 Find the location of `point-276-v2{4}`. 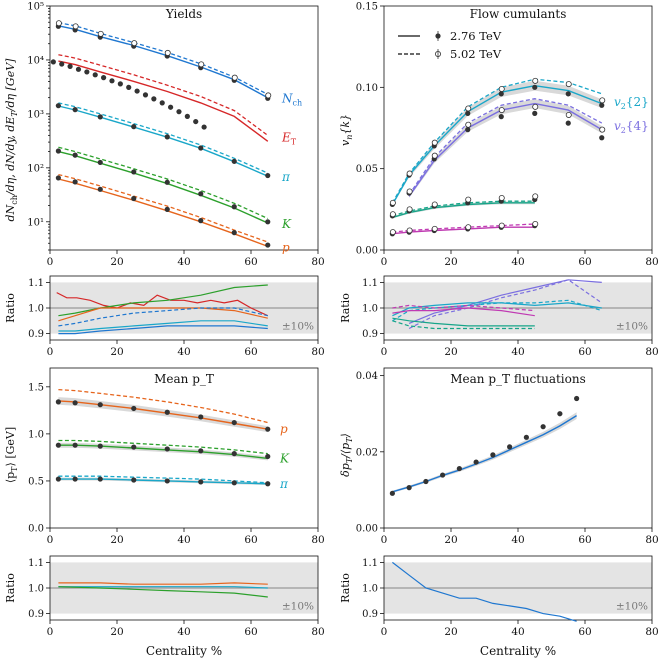

point-276-v2{4} is located at coordinates (568, 123).